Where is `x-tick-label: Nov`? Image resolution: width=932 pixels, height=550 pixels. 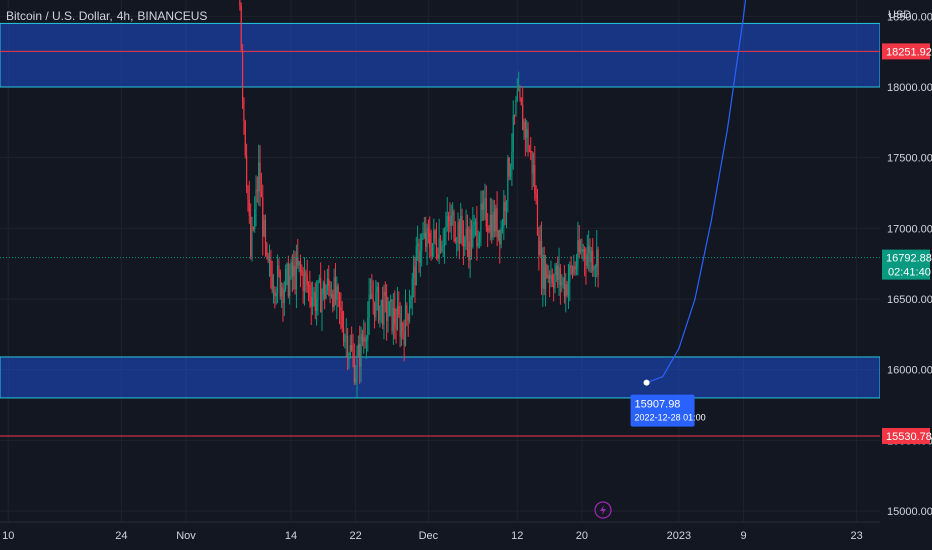
x-tick-label: Nov is located at coordinates (186, 536).